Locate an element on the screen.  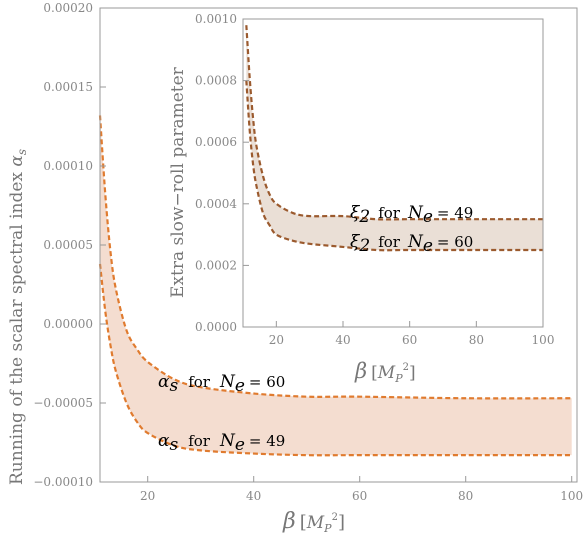
inset-y-tick-label: 0.0004 is located at coordinates (216, 204).